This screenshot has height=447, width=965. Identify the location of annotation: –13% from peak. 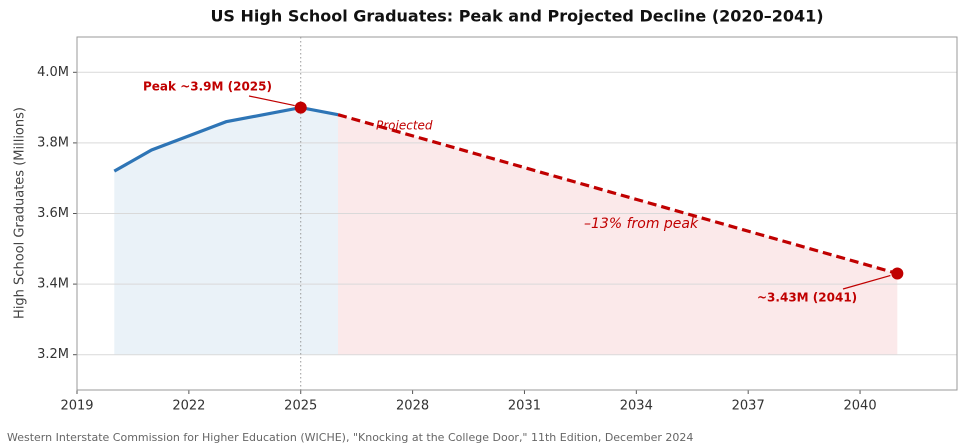
(641, 224).